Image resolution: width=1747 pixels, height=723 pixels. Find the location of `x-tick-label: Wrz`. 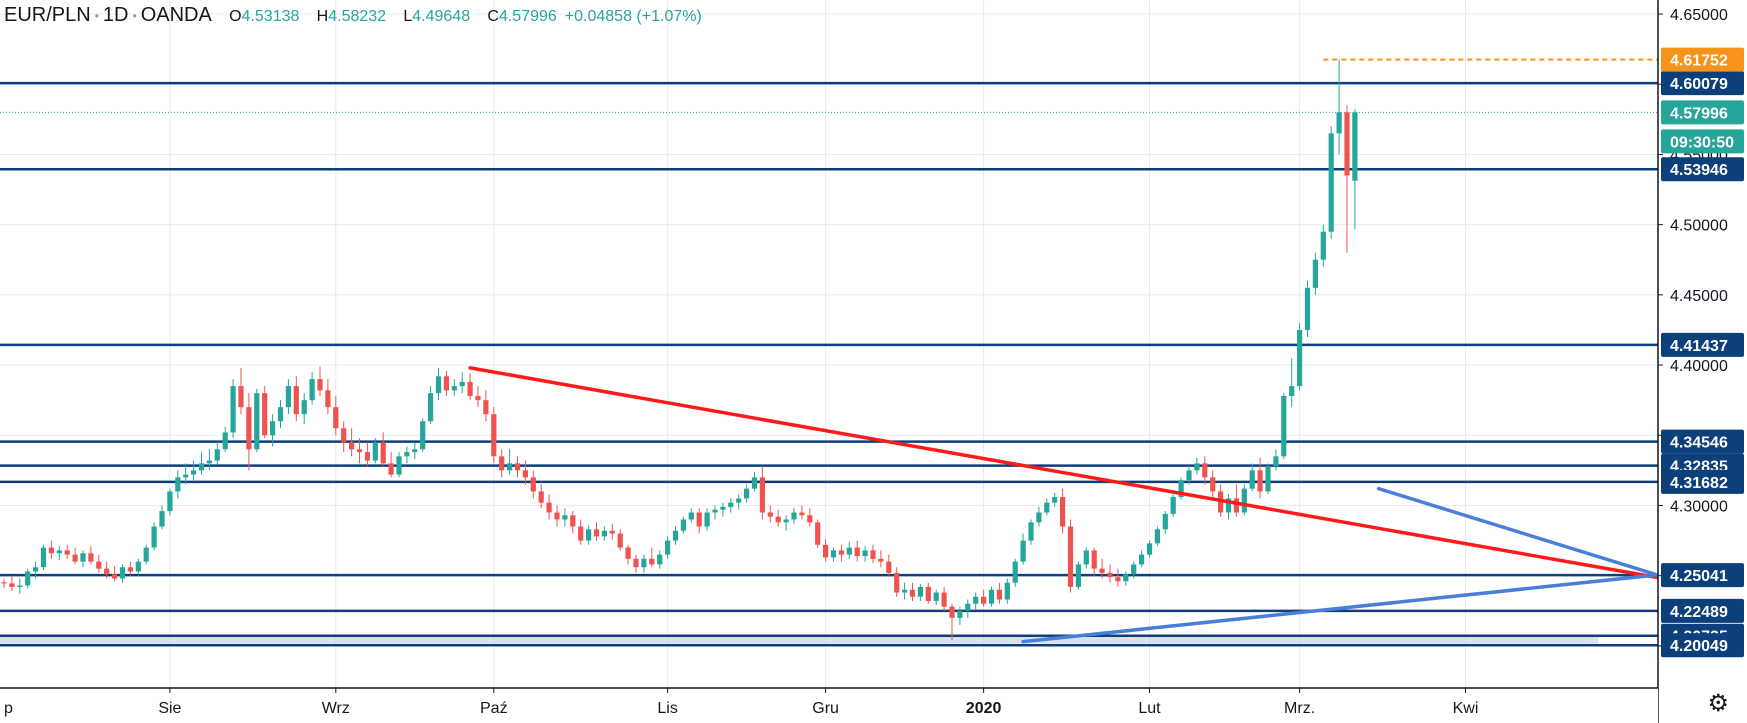

x-tick-label: Wrz is located at coordinates (336, 708).